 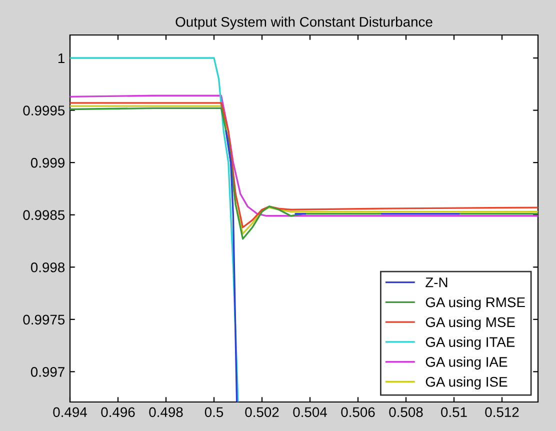 I want to click on y-tick-label: 0.997, so click(x=47, y=372).